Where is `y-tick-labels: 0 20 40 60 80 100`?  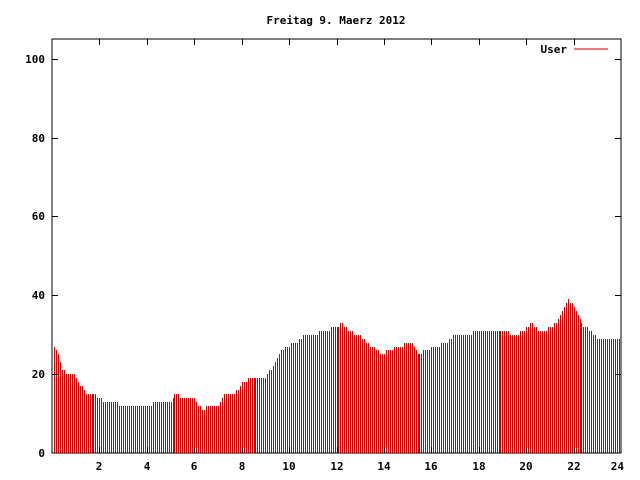
y-tick-labels: 0 20 40 60 80 100 is located at coordinates (35, 256).